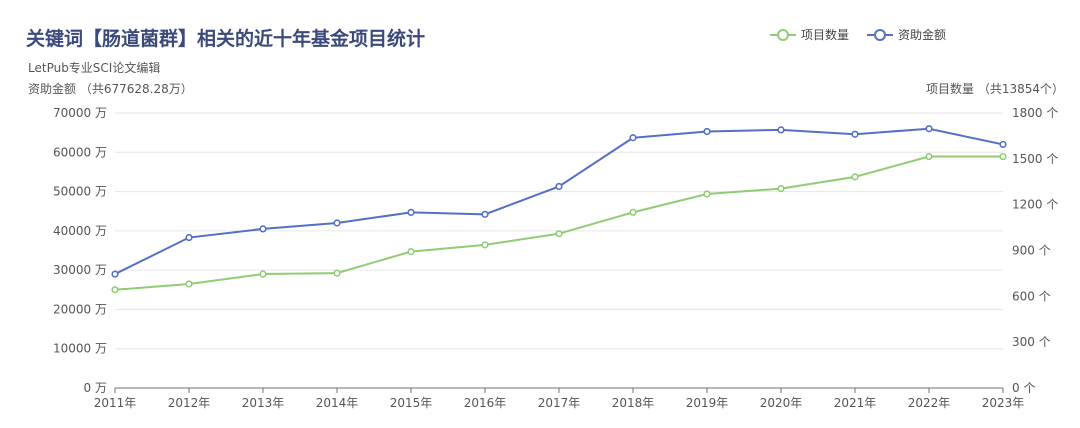 The image size is (1080, 428). Describe the element at coordinates (95, 388) in the screenshot. I see `y-left-tick-label: 0 万` at that location.